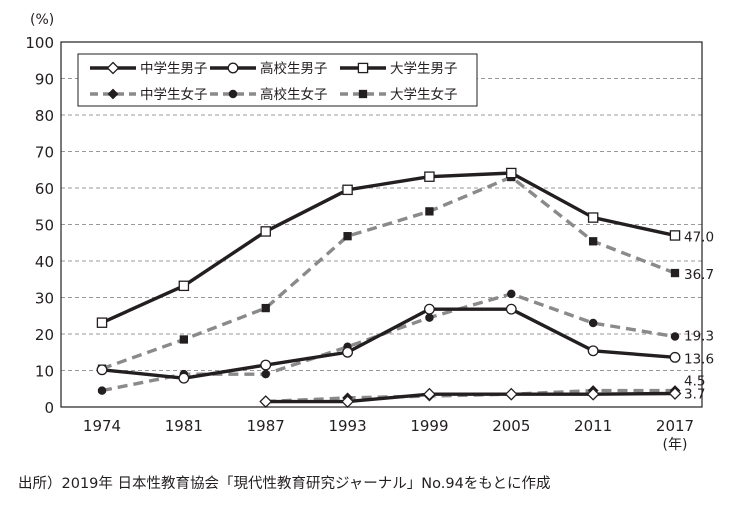 This screenshot has width=750, height=517. What do you see at coordinates (675, 273) in the screenshot?
I see `point-6-2017` at bounding box center [675, 273].